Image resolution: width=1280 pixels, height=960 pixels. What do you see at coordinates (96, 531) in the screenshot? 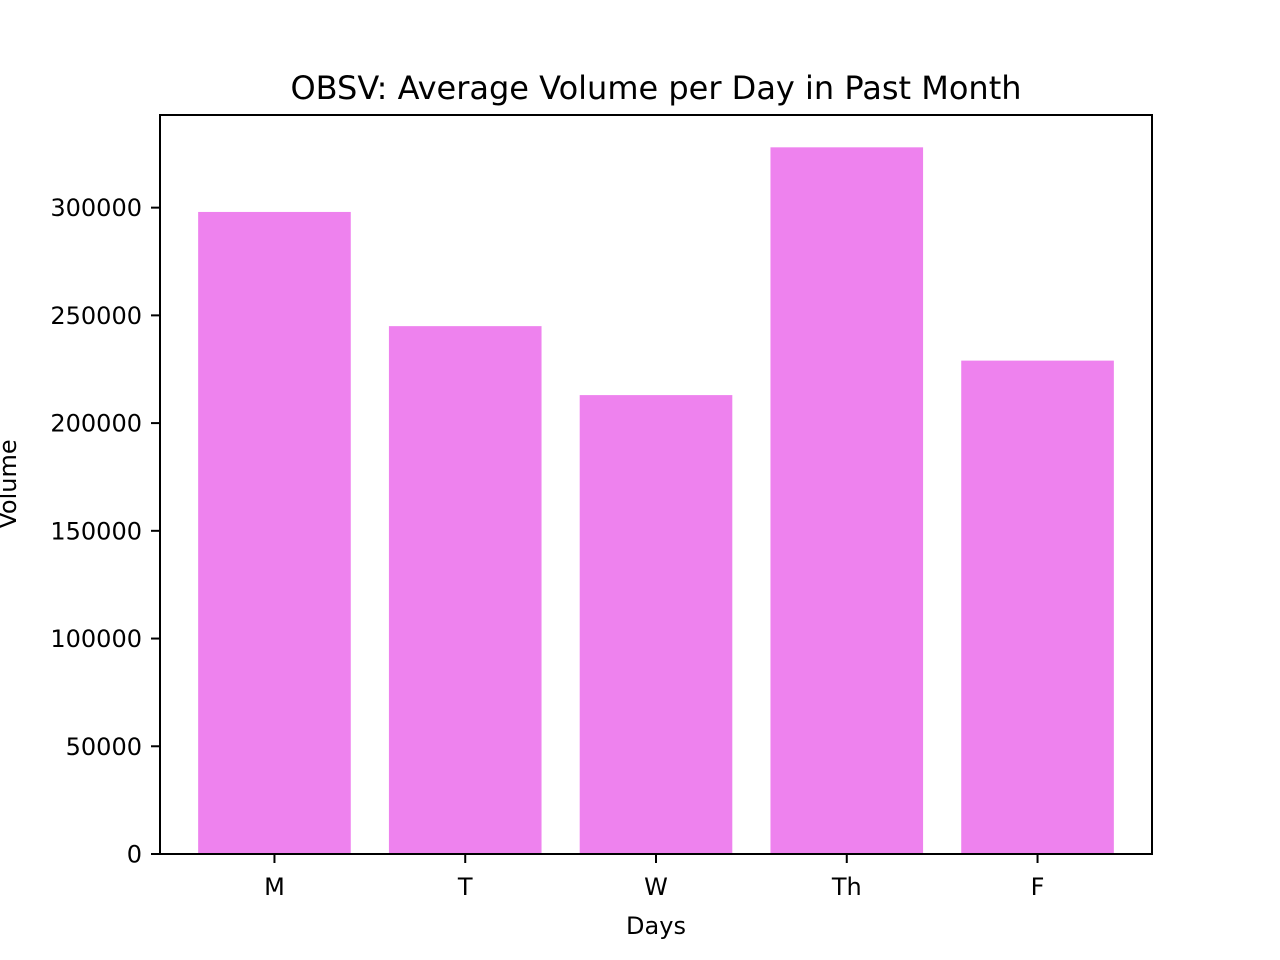
I see `y-tick-label: 150000` at bounding box center [96, 531].